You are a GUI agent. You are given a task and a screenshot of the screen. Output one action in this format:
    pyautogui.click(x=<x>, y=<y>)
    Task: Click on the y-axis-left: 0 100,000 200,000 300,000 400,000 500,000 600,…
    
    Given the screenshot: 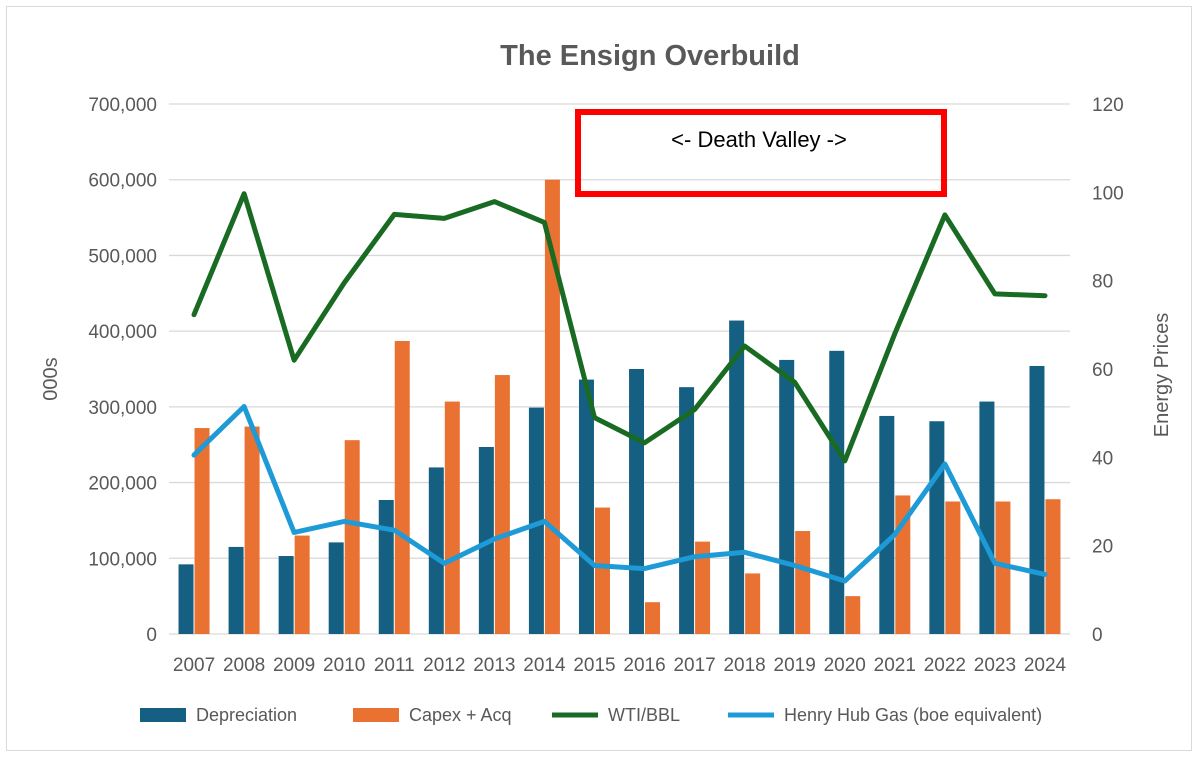 What is the action you would take?
    pyautogui.click(x=122, y=370)
    